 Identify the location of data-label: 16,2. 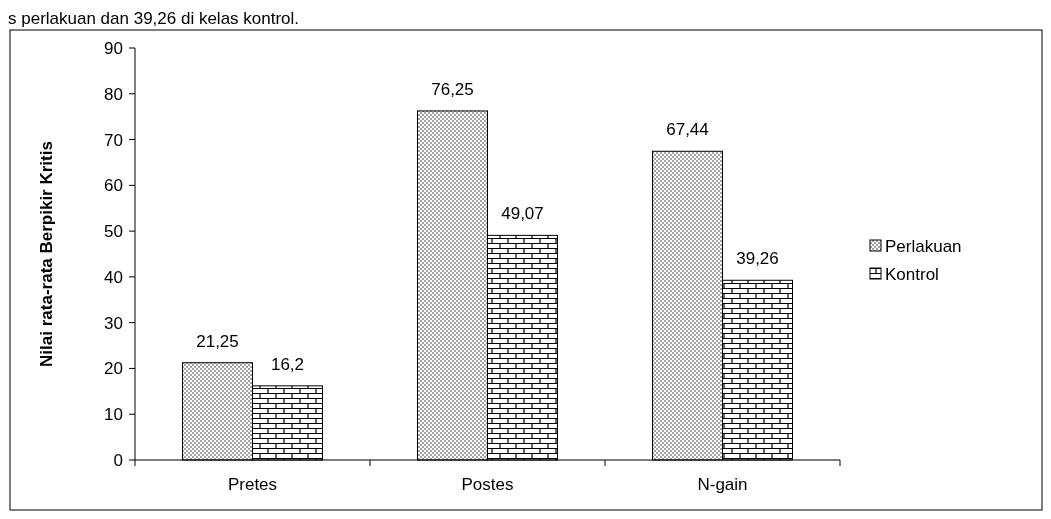
(287, 364).